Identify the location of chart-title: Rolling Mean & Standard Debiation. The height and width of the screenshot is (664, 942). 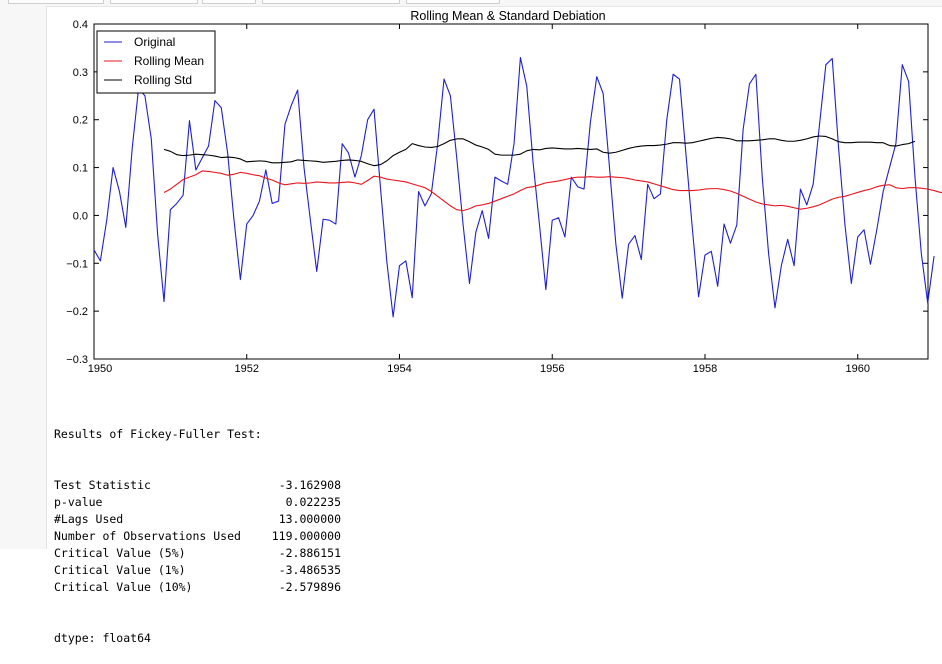
(507, 16).